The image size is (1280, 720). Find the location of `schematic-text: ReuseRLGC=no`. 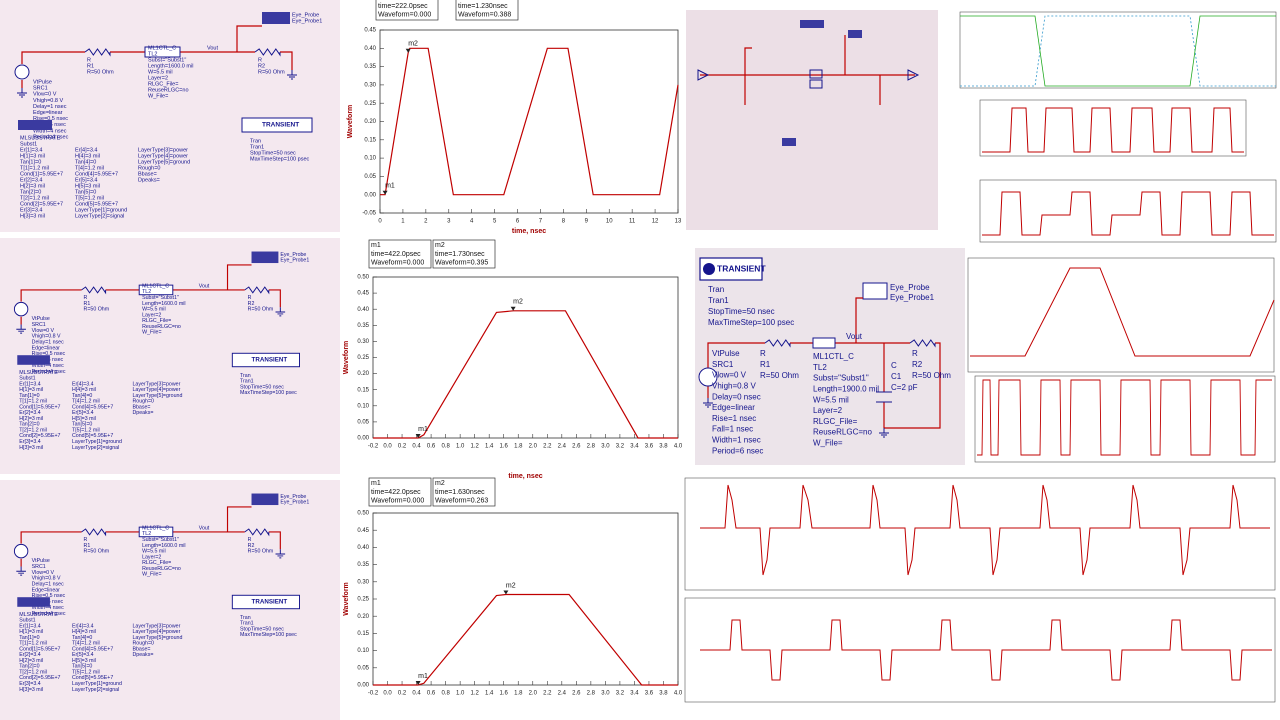

schematic-text: ReuseRLGC=no is located at coordinates (161, 569).